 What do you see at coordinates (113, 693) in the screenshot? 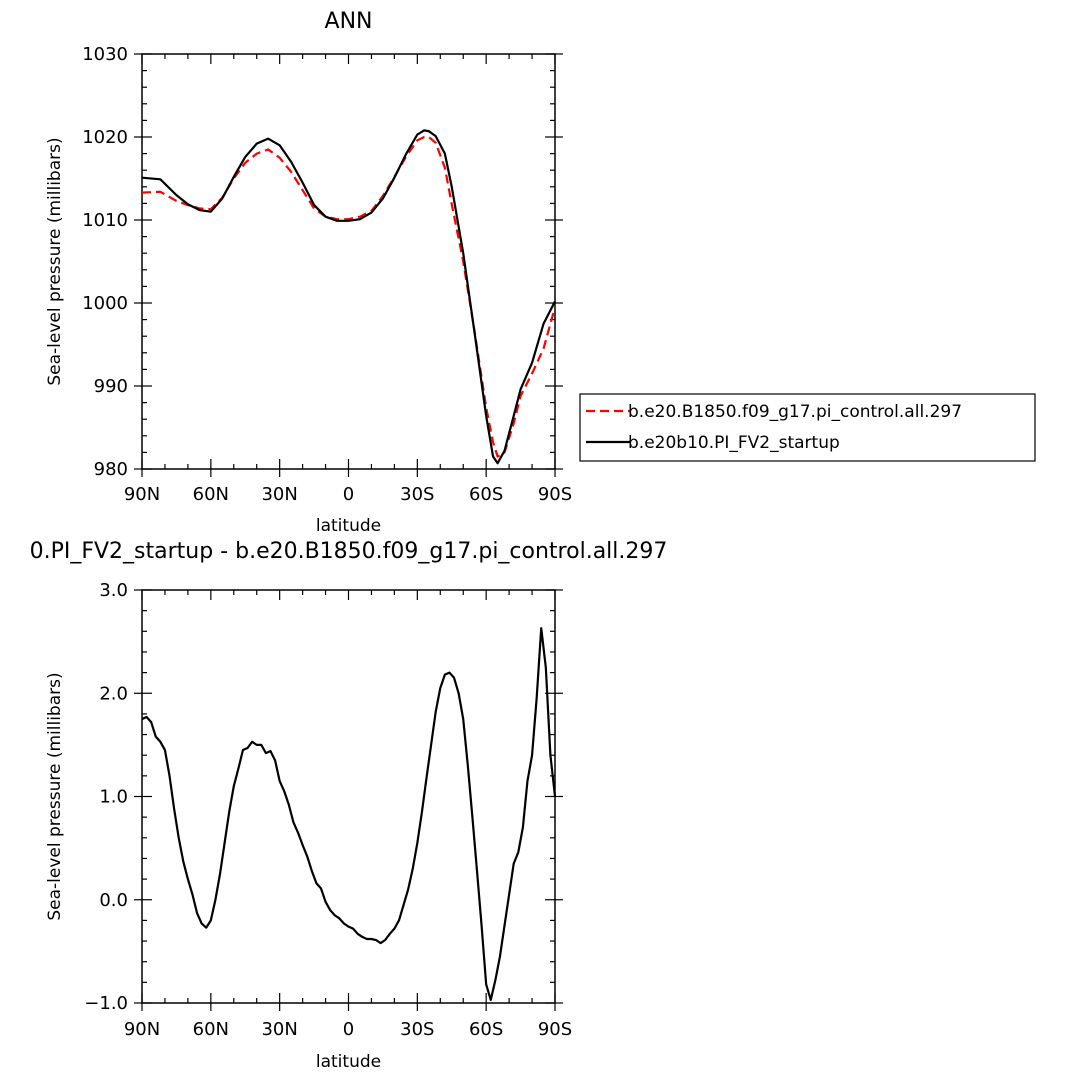
I see `y-tick-label: 2.0` at bounding box center [113, 693].